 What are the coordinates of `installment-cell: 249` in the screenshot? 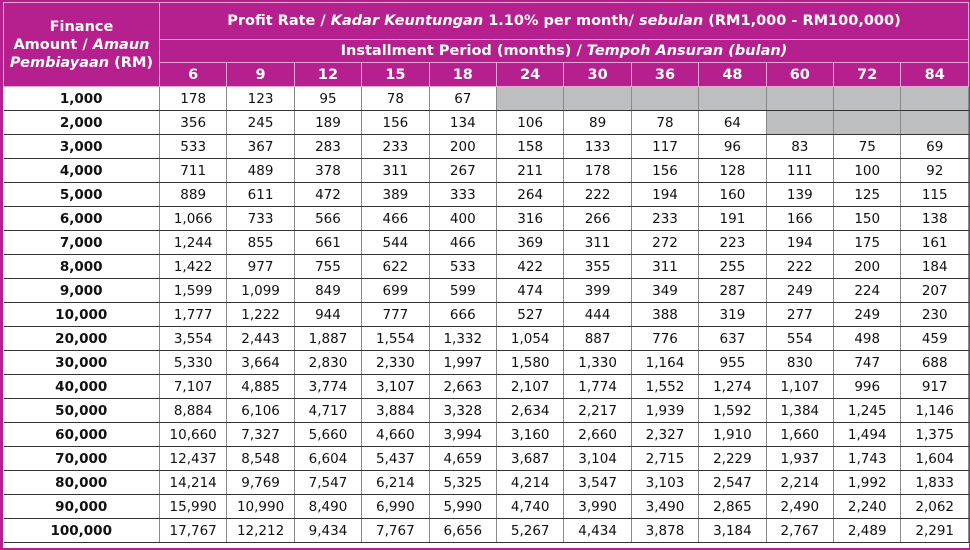 It's located at (867, 314).